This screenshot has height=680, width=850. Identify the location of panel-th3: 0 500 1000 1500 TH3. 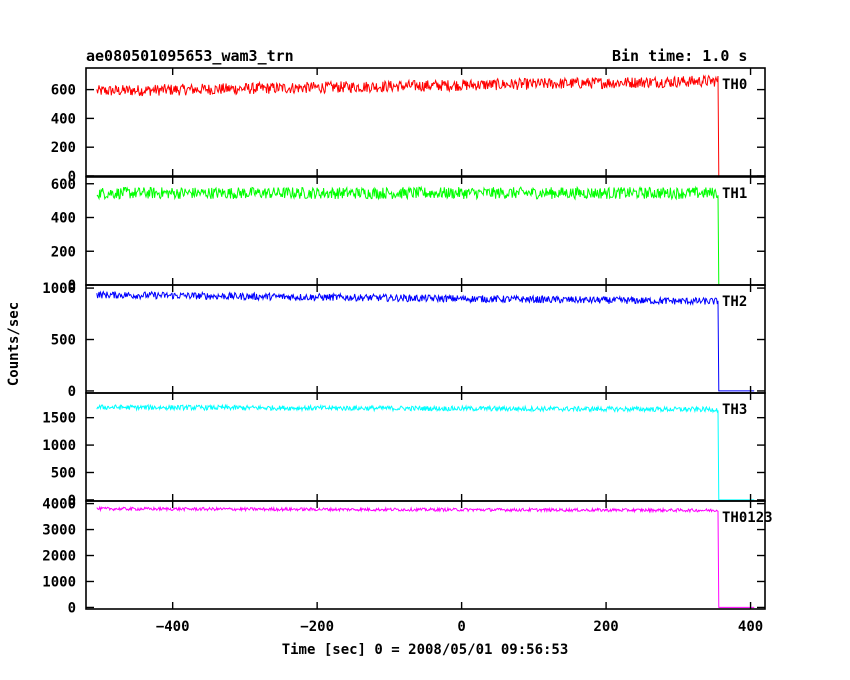
(404, 450).